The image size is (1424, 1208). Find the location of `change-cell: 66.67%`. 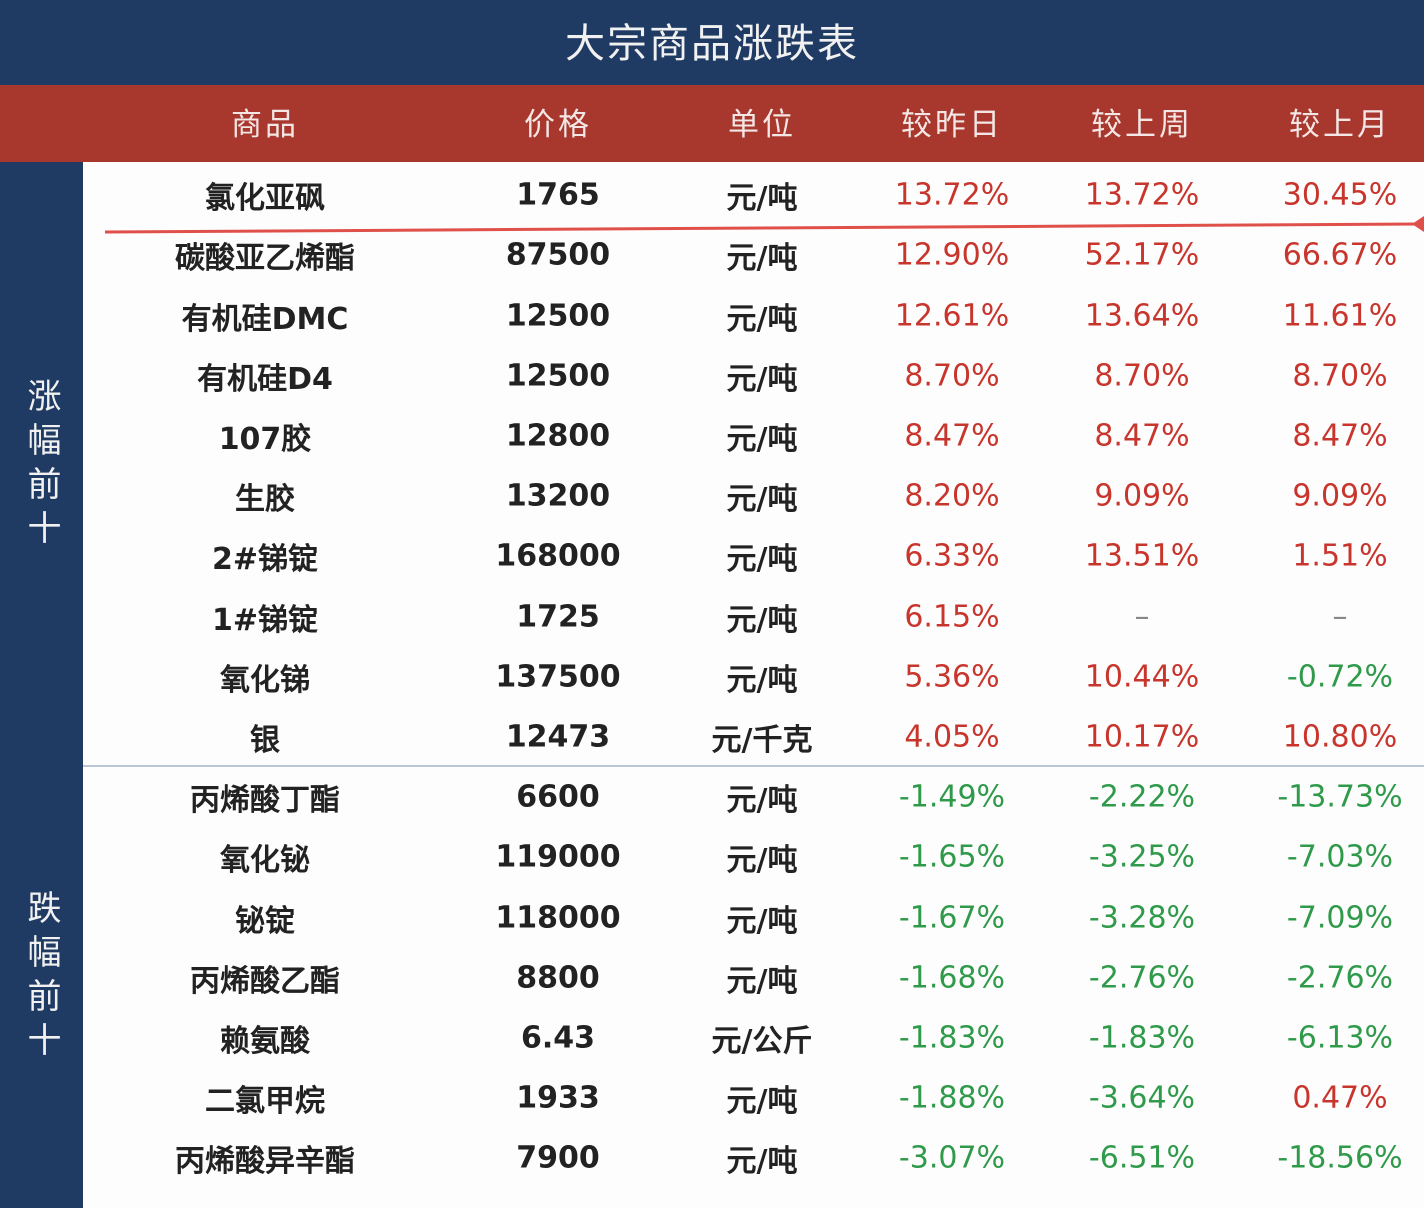

change-cell: 66.67% is located at coordinates (1340, 255).